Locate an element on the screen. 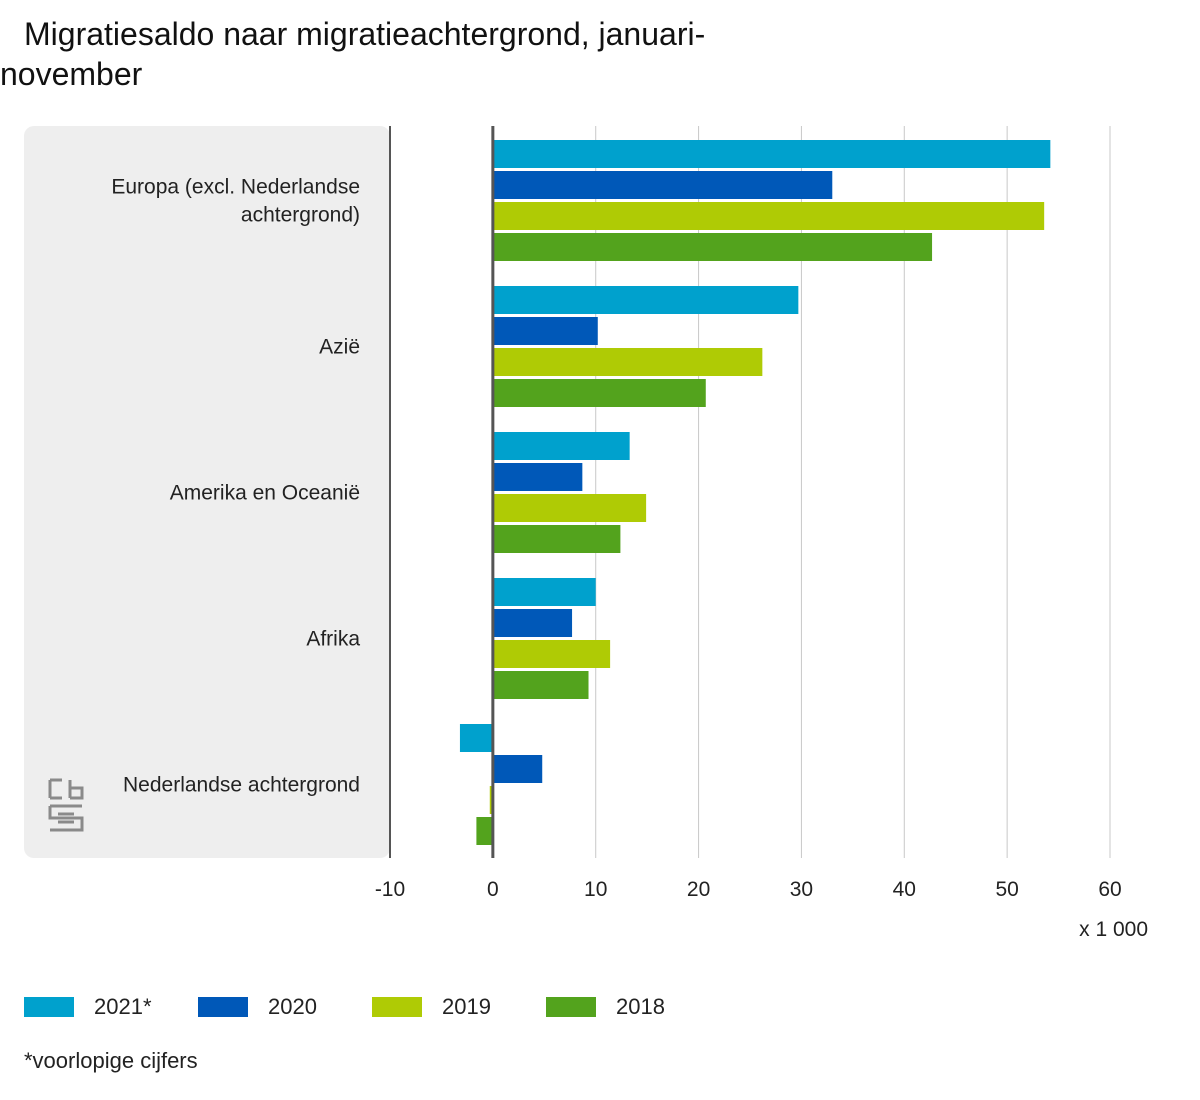 Image resolution: width=1200 pixels, height=1100 pixels. category-label: Europa (excl. Nederlandse is located at coordinates (235, 187).